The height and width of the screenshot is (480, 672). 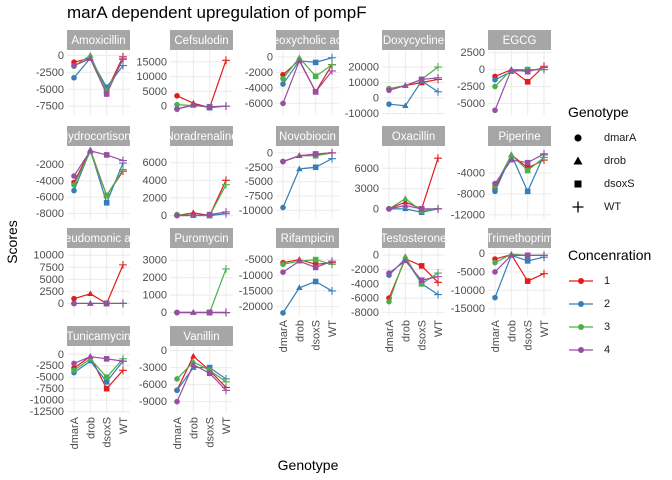 What do you see at coordinates (50, 73) in the screenshot?
I see `y-tick-label: -2500` at bounding box center [50, 73].